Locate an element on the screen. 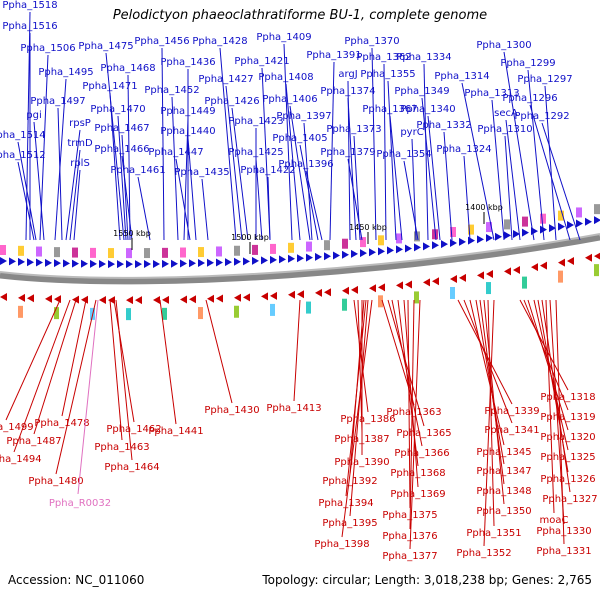 The image size is (600, 600). reverse-gene: Ppha_1463 is located at coordinates (122, 376).